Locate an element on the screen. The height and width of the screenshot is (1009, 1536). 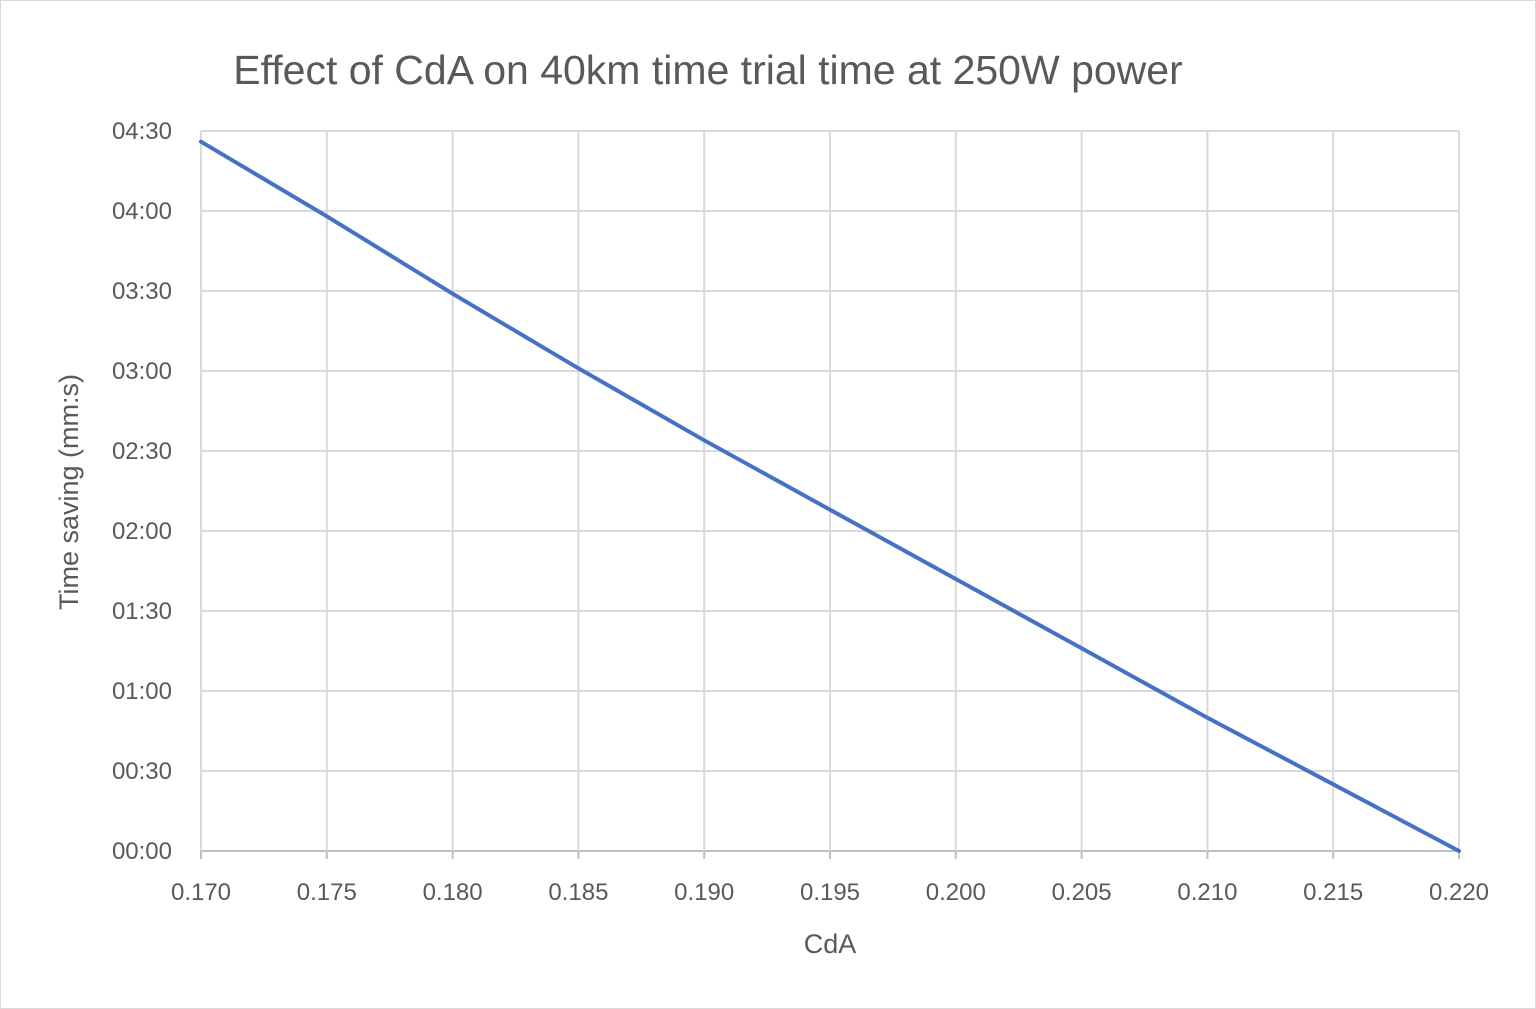
x-tick-label: 0.220 is located at coordinates (1459, 892).